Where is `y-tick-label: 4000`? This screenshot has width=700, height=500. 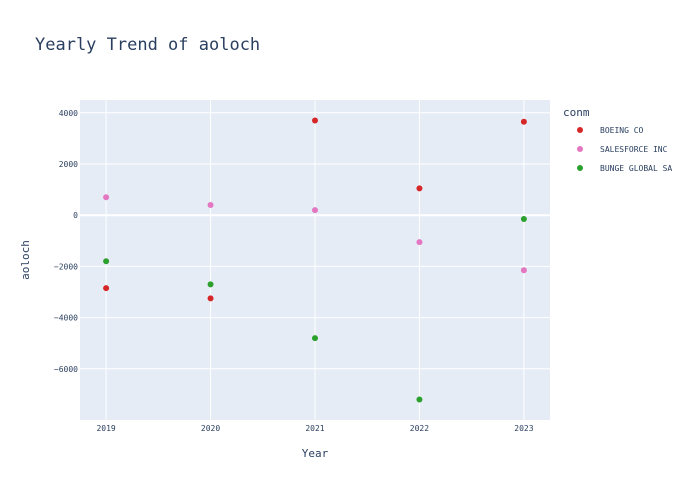 y-tick-label: 4000 is located at coordinates (68, 113).